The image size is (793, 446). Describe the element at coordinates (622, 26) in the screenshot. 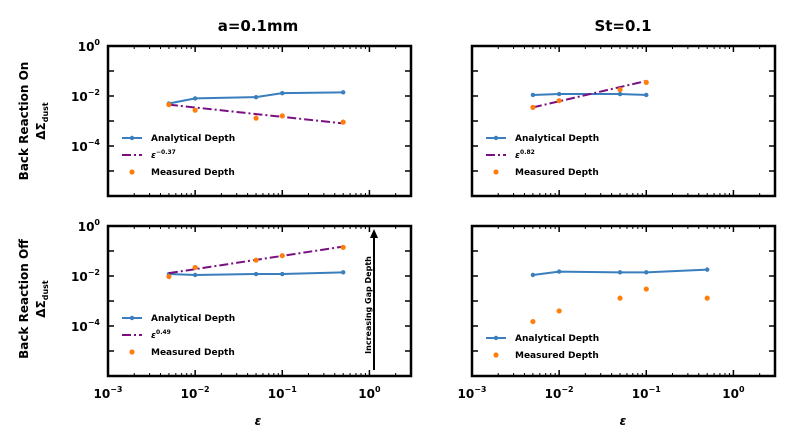

I see `col-title-right: St=0.1` at that location.